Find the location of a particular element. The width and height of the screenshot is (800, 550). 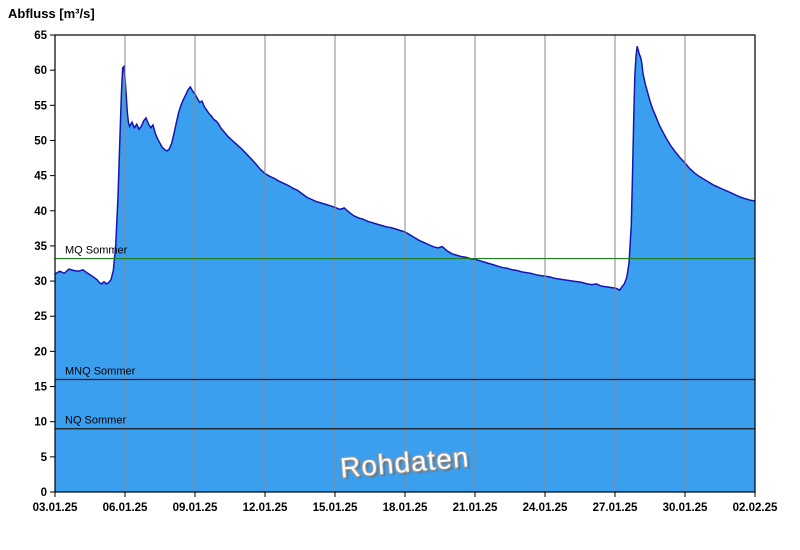

y-tick-label: 55 is located at coordinates (40, 106).